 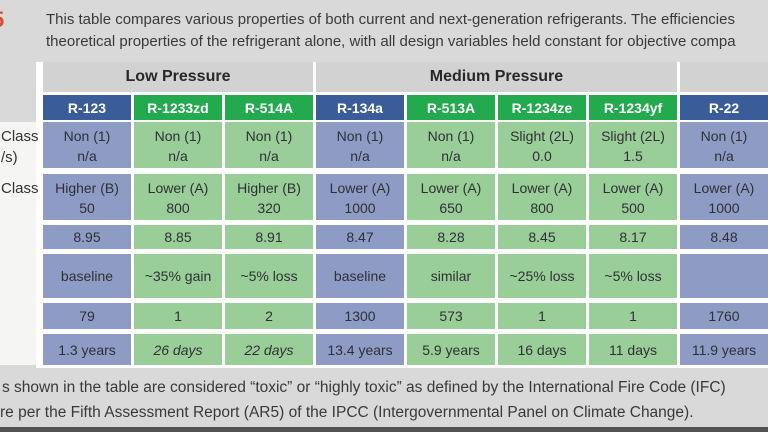 What do you see at coordinates (87, 349) in the screenshot?
I see `table-cell: 1.3 years` at bounding box center [87, 349].